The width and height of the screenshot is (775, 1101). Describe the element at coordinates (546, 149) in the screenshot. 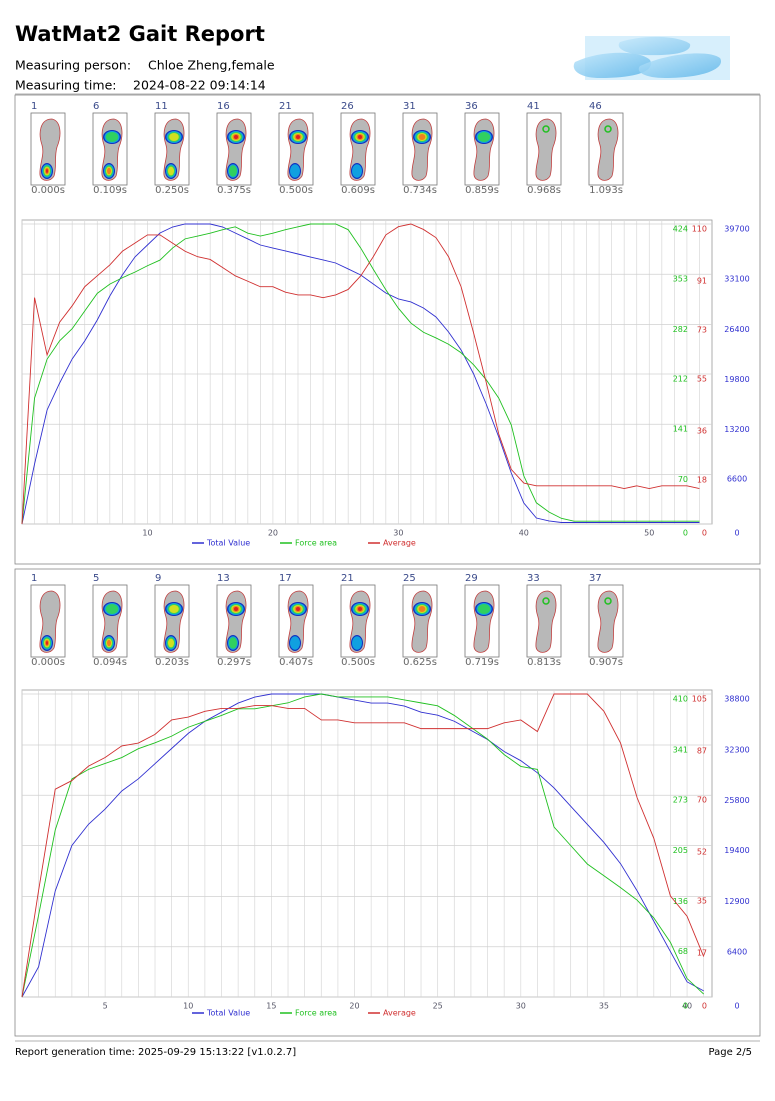

I see `foot-outline` at that location.